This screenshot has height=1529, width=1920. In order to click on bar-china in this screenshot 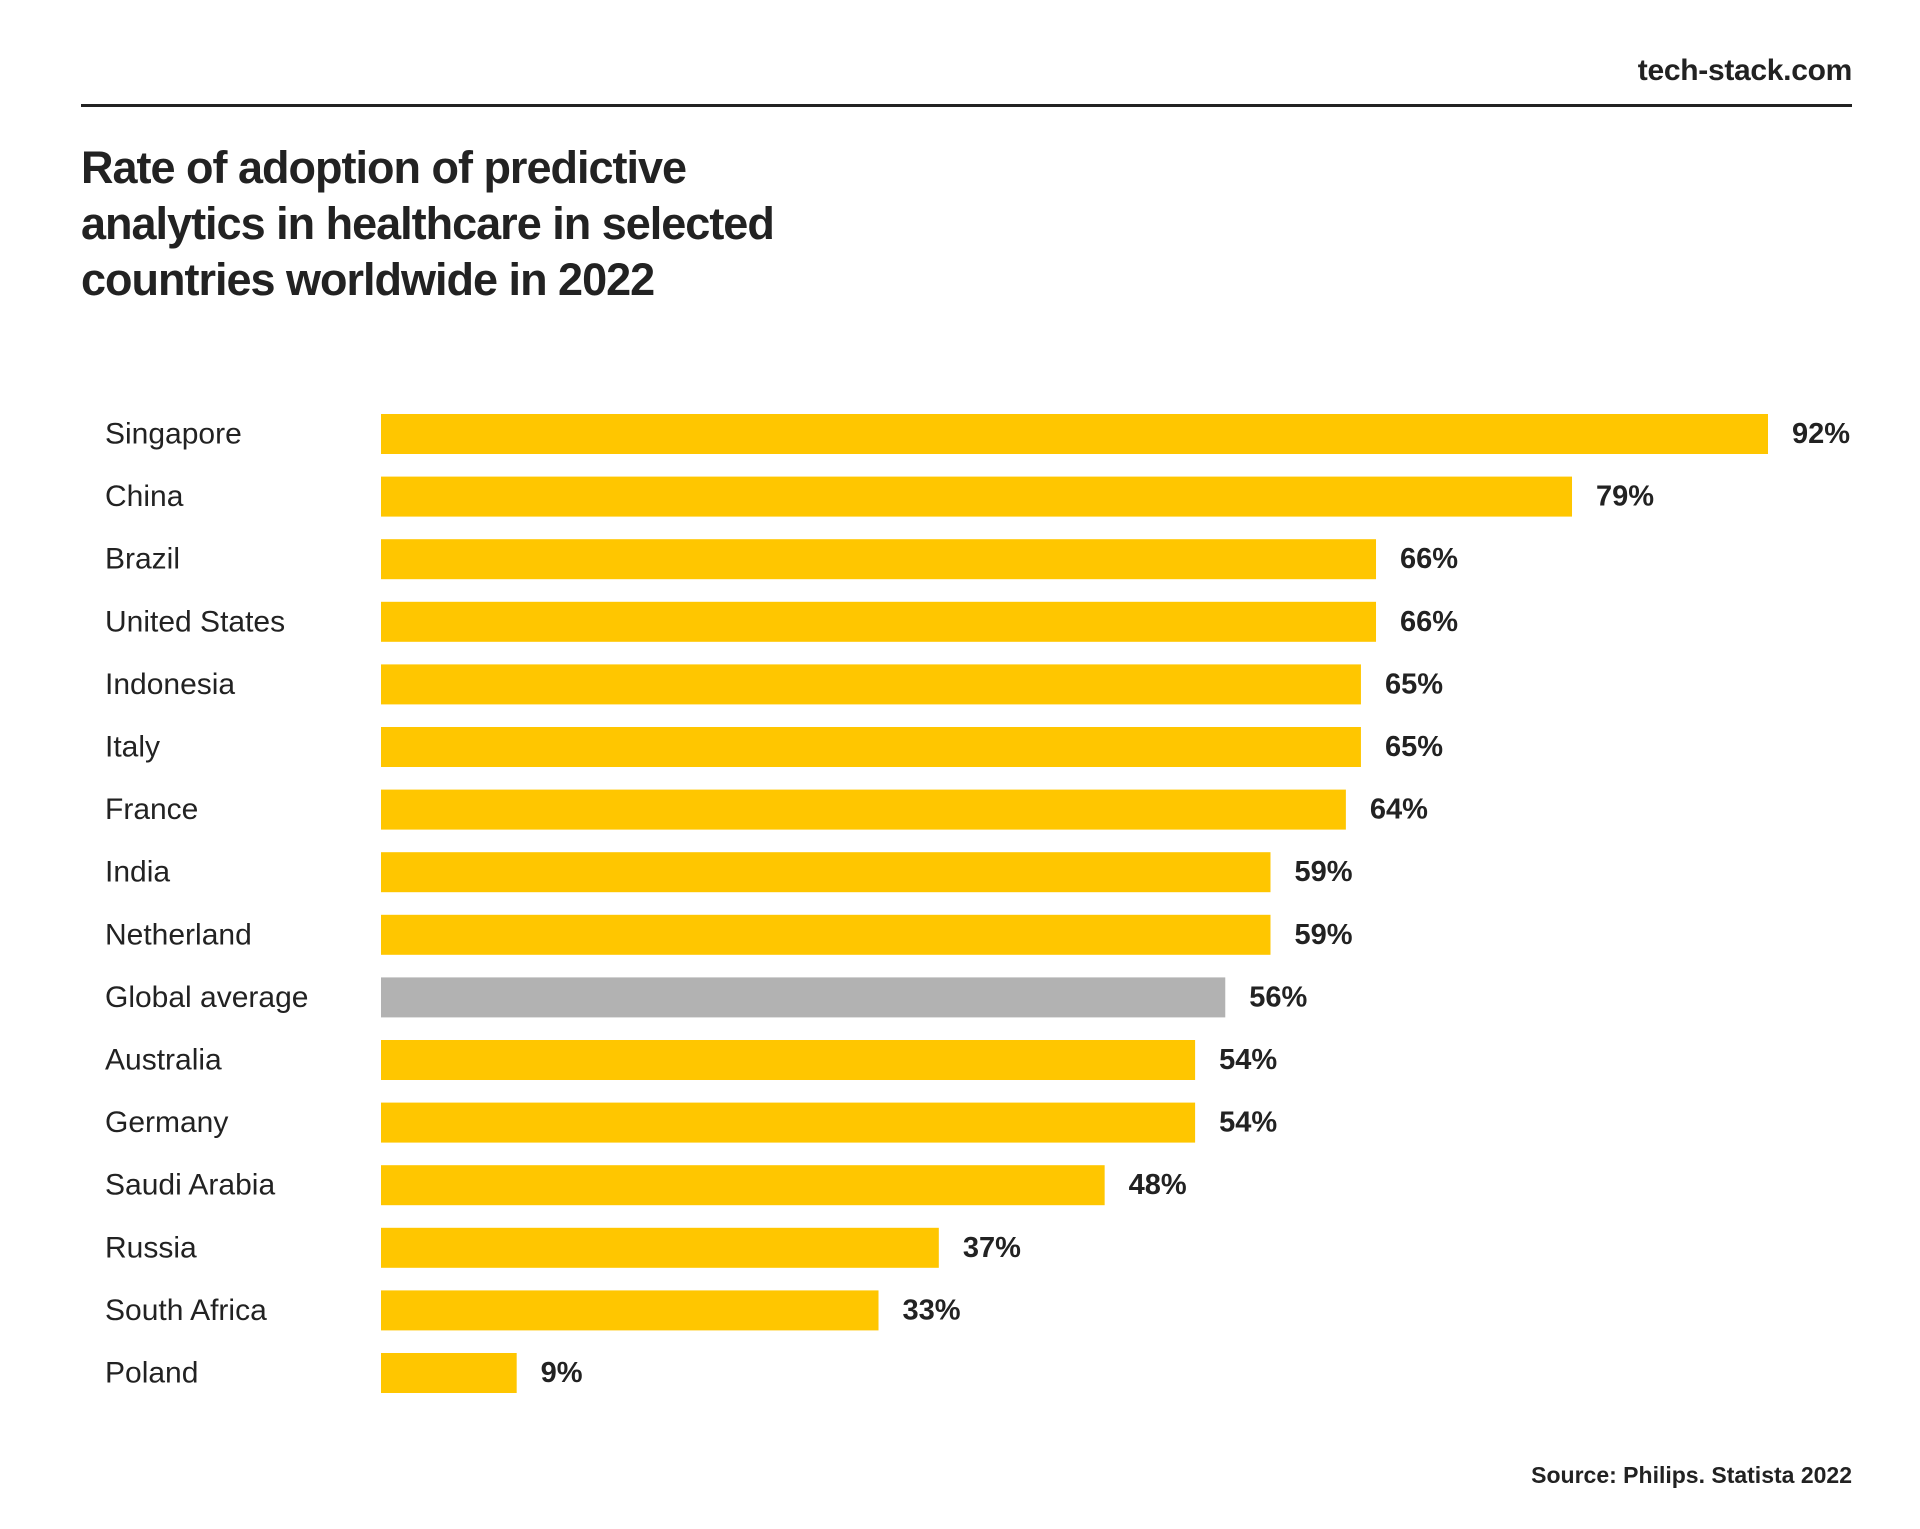, I will do `click(977, 496)`.